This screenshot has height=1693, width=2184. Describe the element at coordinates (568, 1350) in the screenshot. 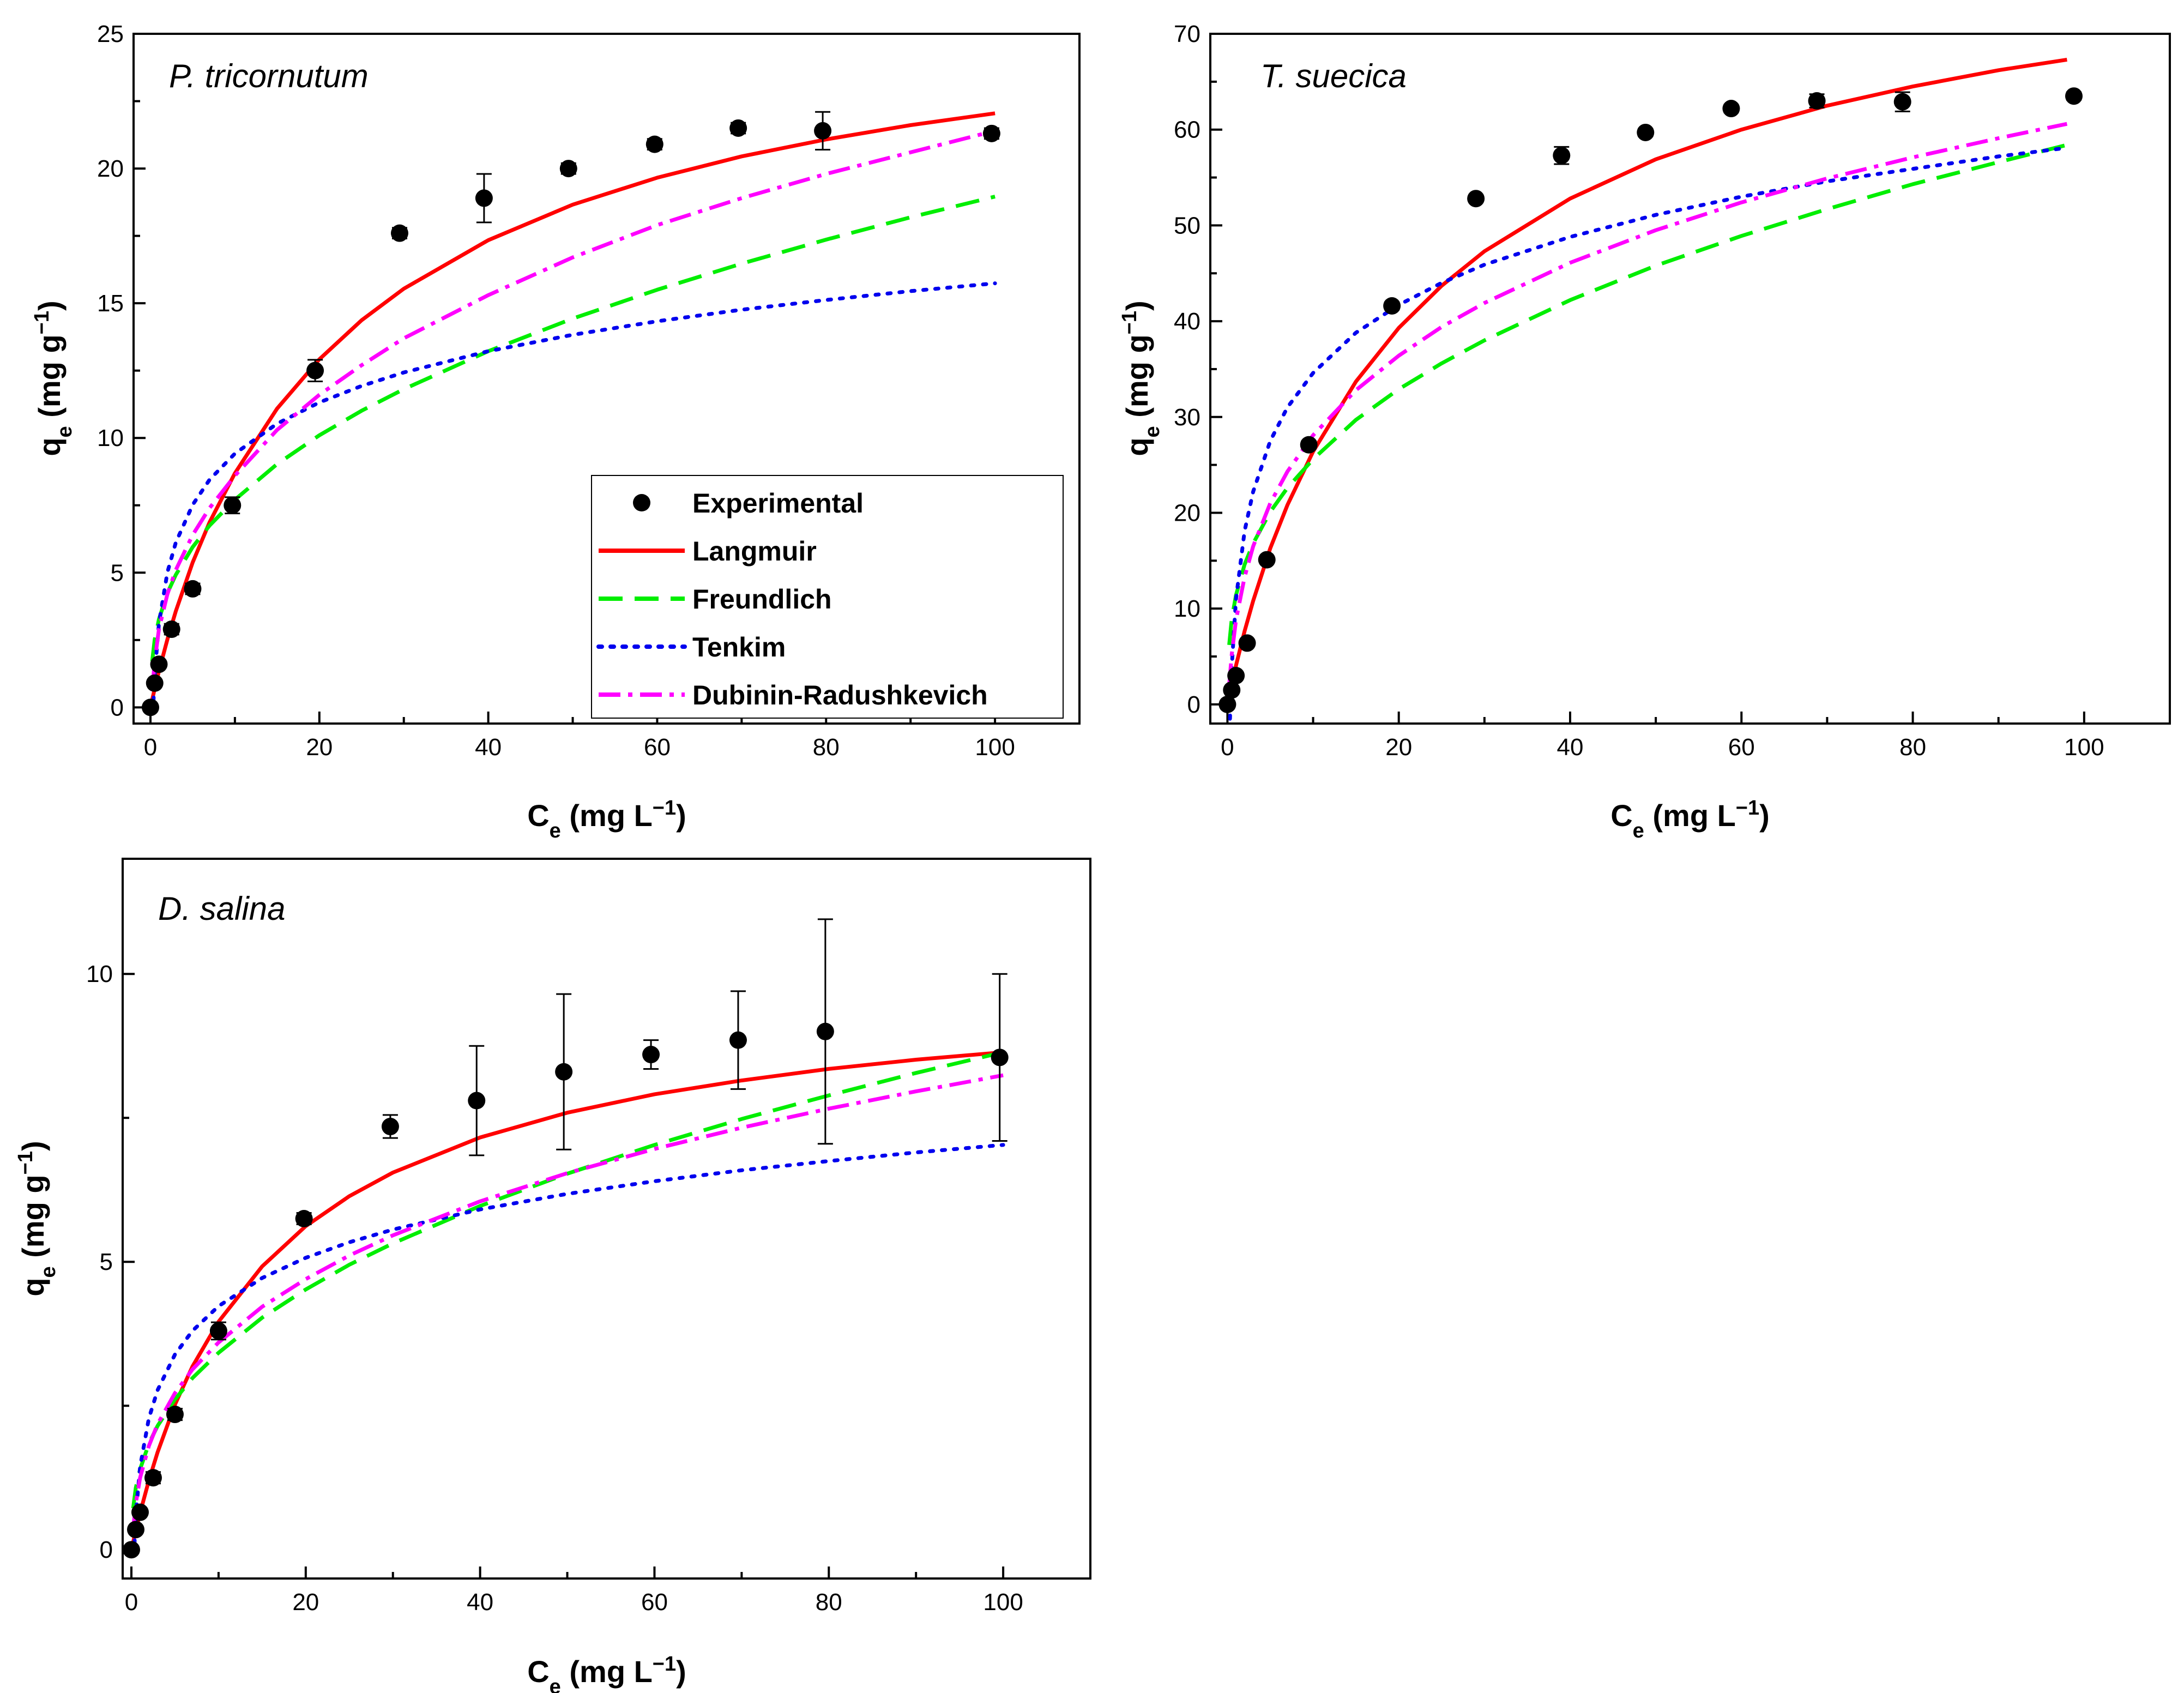

I see `curve-tenkim` at that location.